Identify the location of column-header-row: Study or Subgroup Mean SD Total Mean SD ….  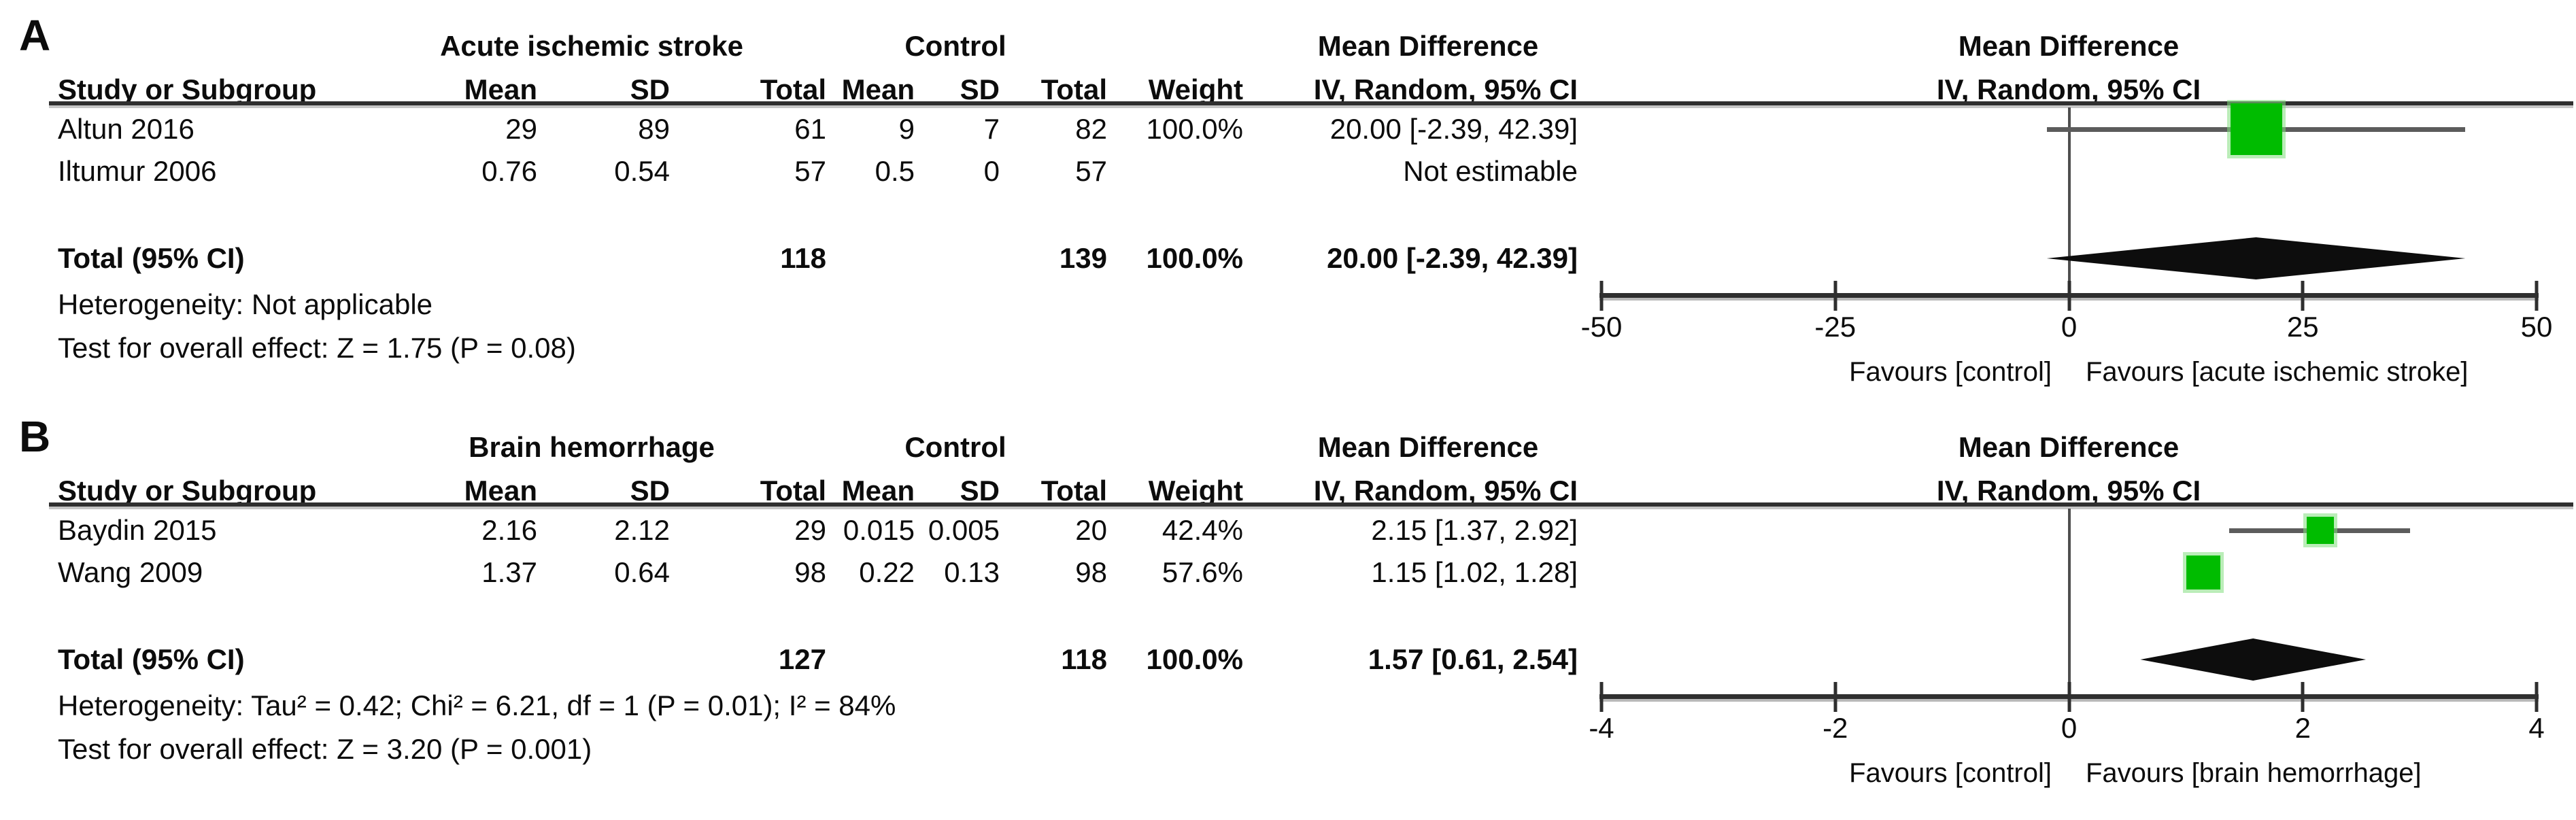
(1288, 90).